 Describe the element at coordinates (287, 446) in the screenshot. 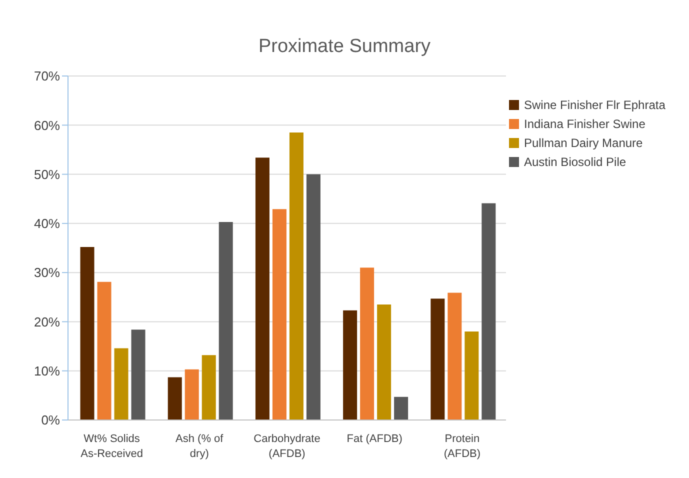

I see `x-tick-label: Carbohydrate (AFDB)` at that location.